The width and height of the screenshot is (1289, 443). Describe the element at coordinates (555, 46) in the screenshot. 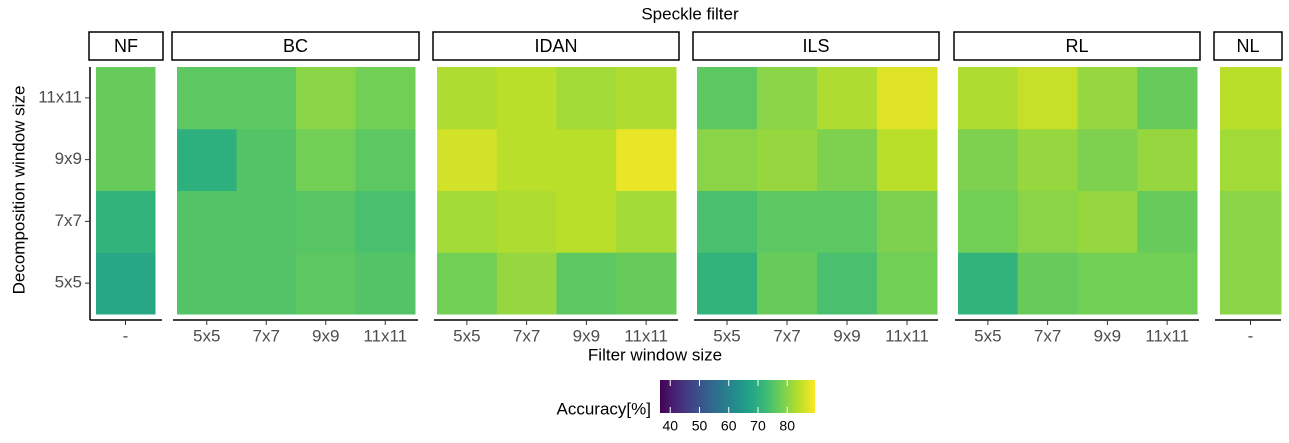

I see `facet-label: IDAN` at that location.